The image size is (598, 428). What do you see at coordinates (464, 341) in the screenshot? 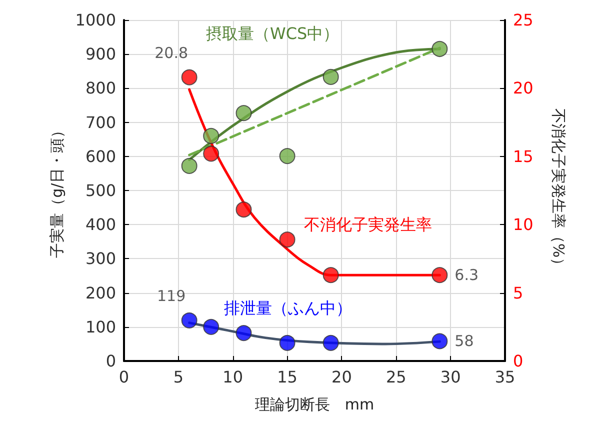
I see `data-label: 58` at bounding box center [464, 341].